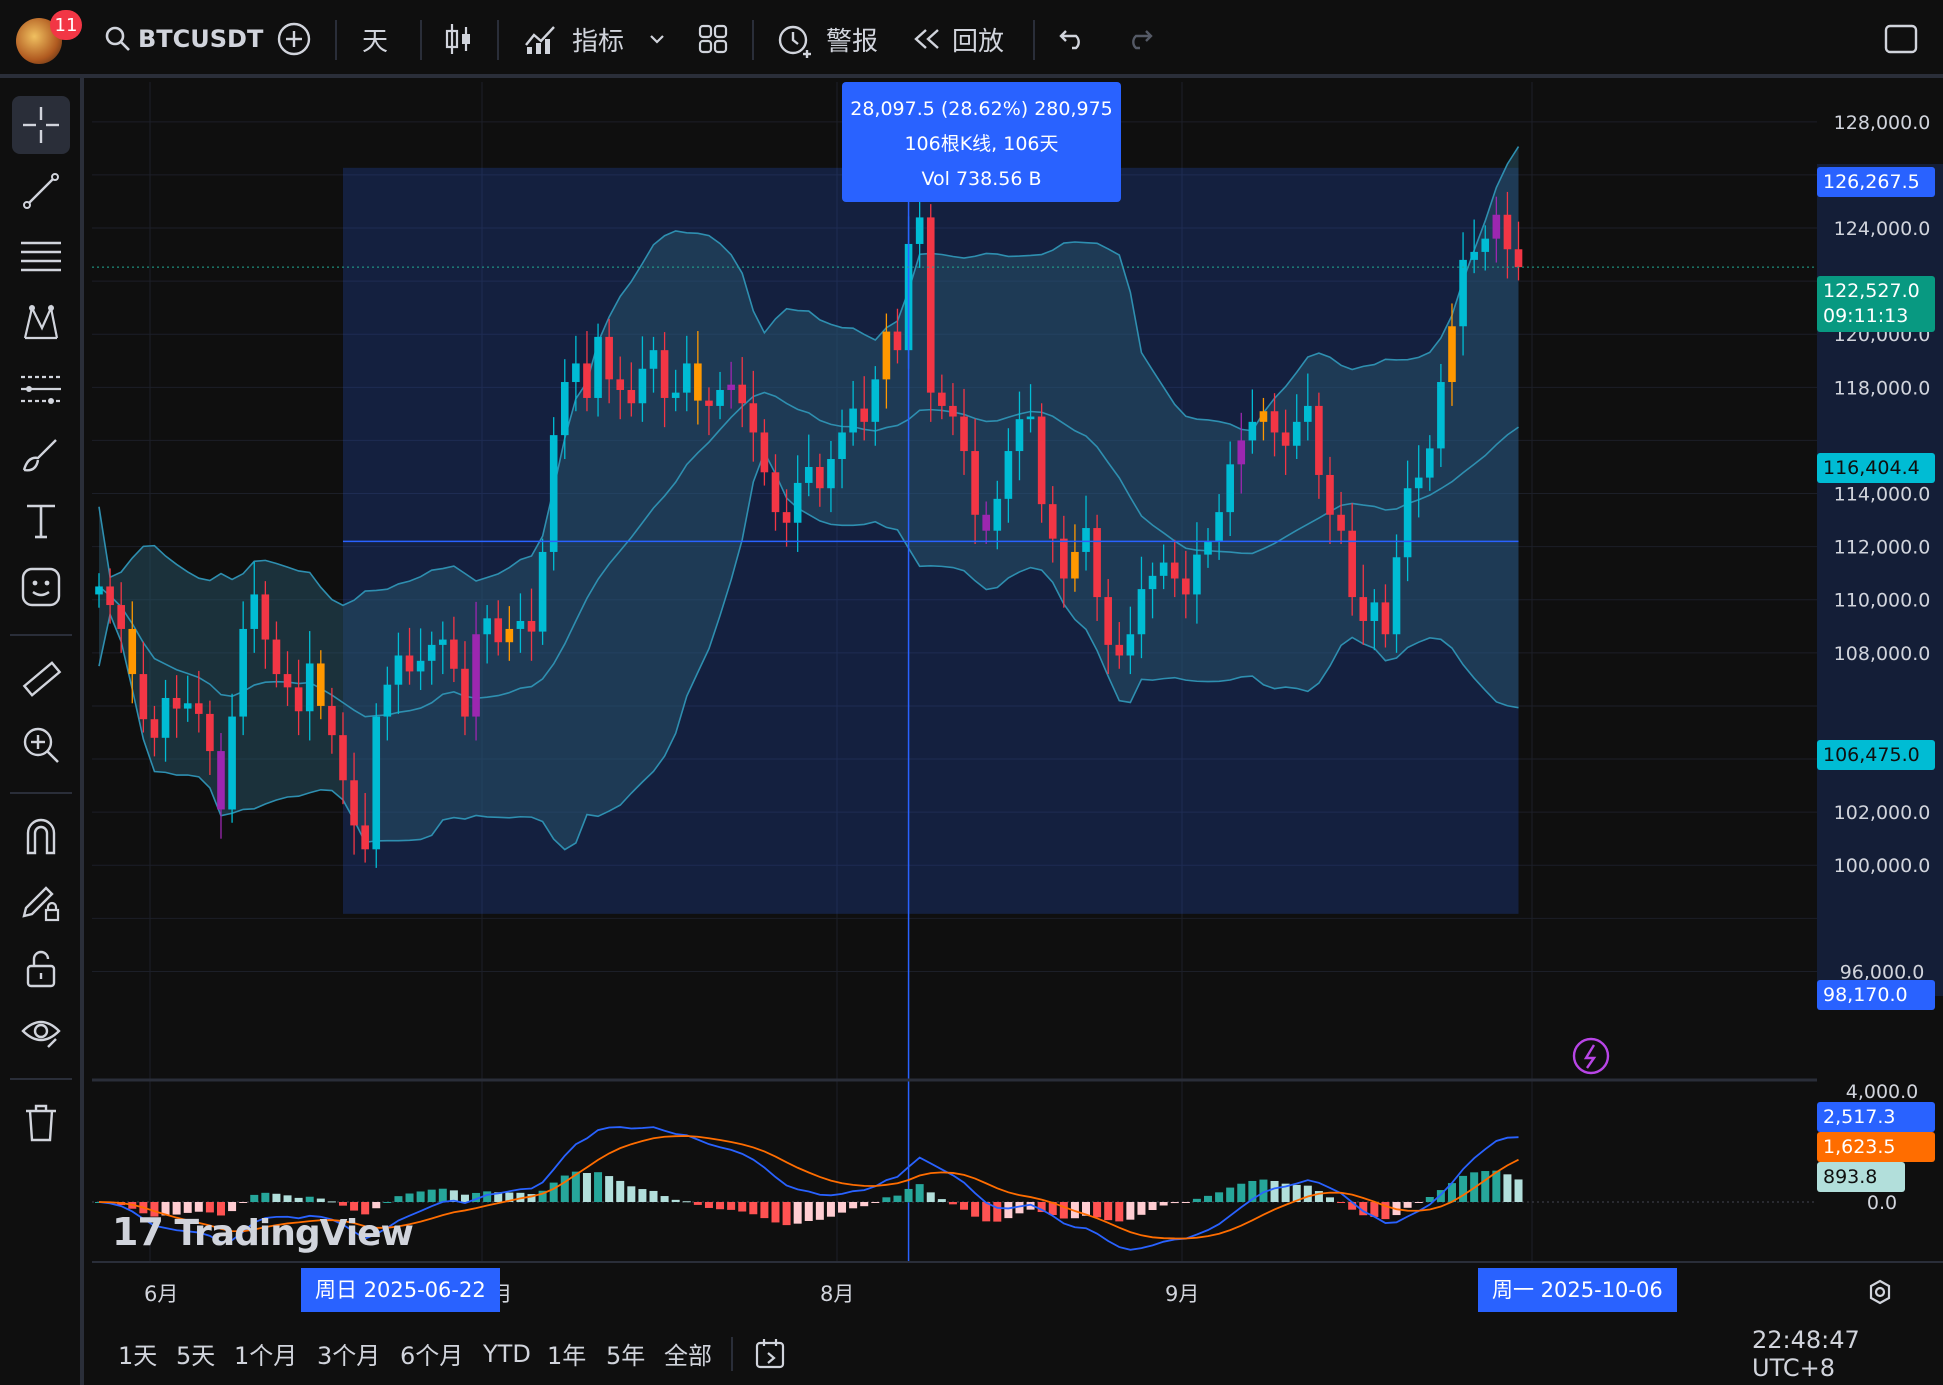  Describe the element at coordinates (1861, 1177) in the screenshot. I see `histogram-value-tag: 893.8` at that location.